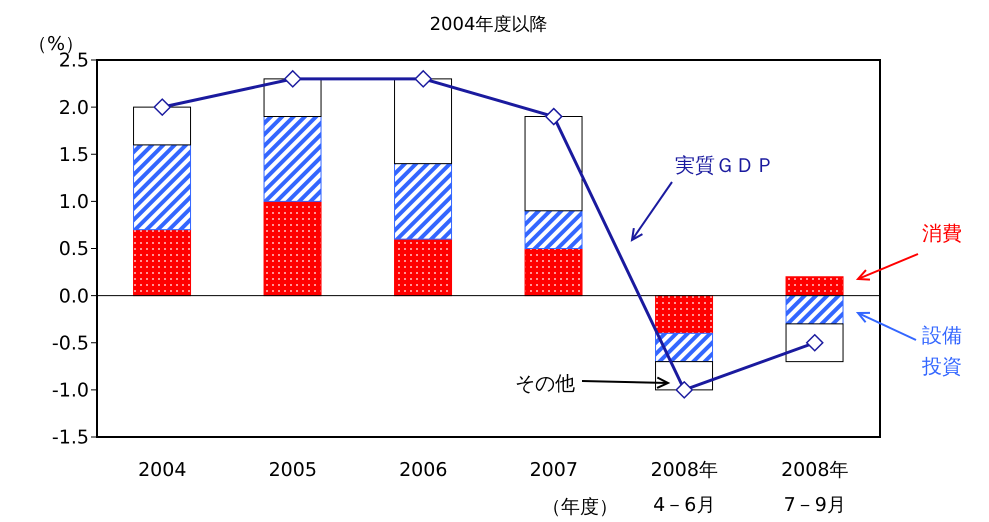  I want to click on x-tick-label: 2006, so click(423, 470).